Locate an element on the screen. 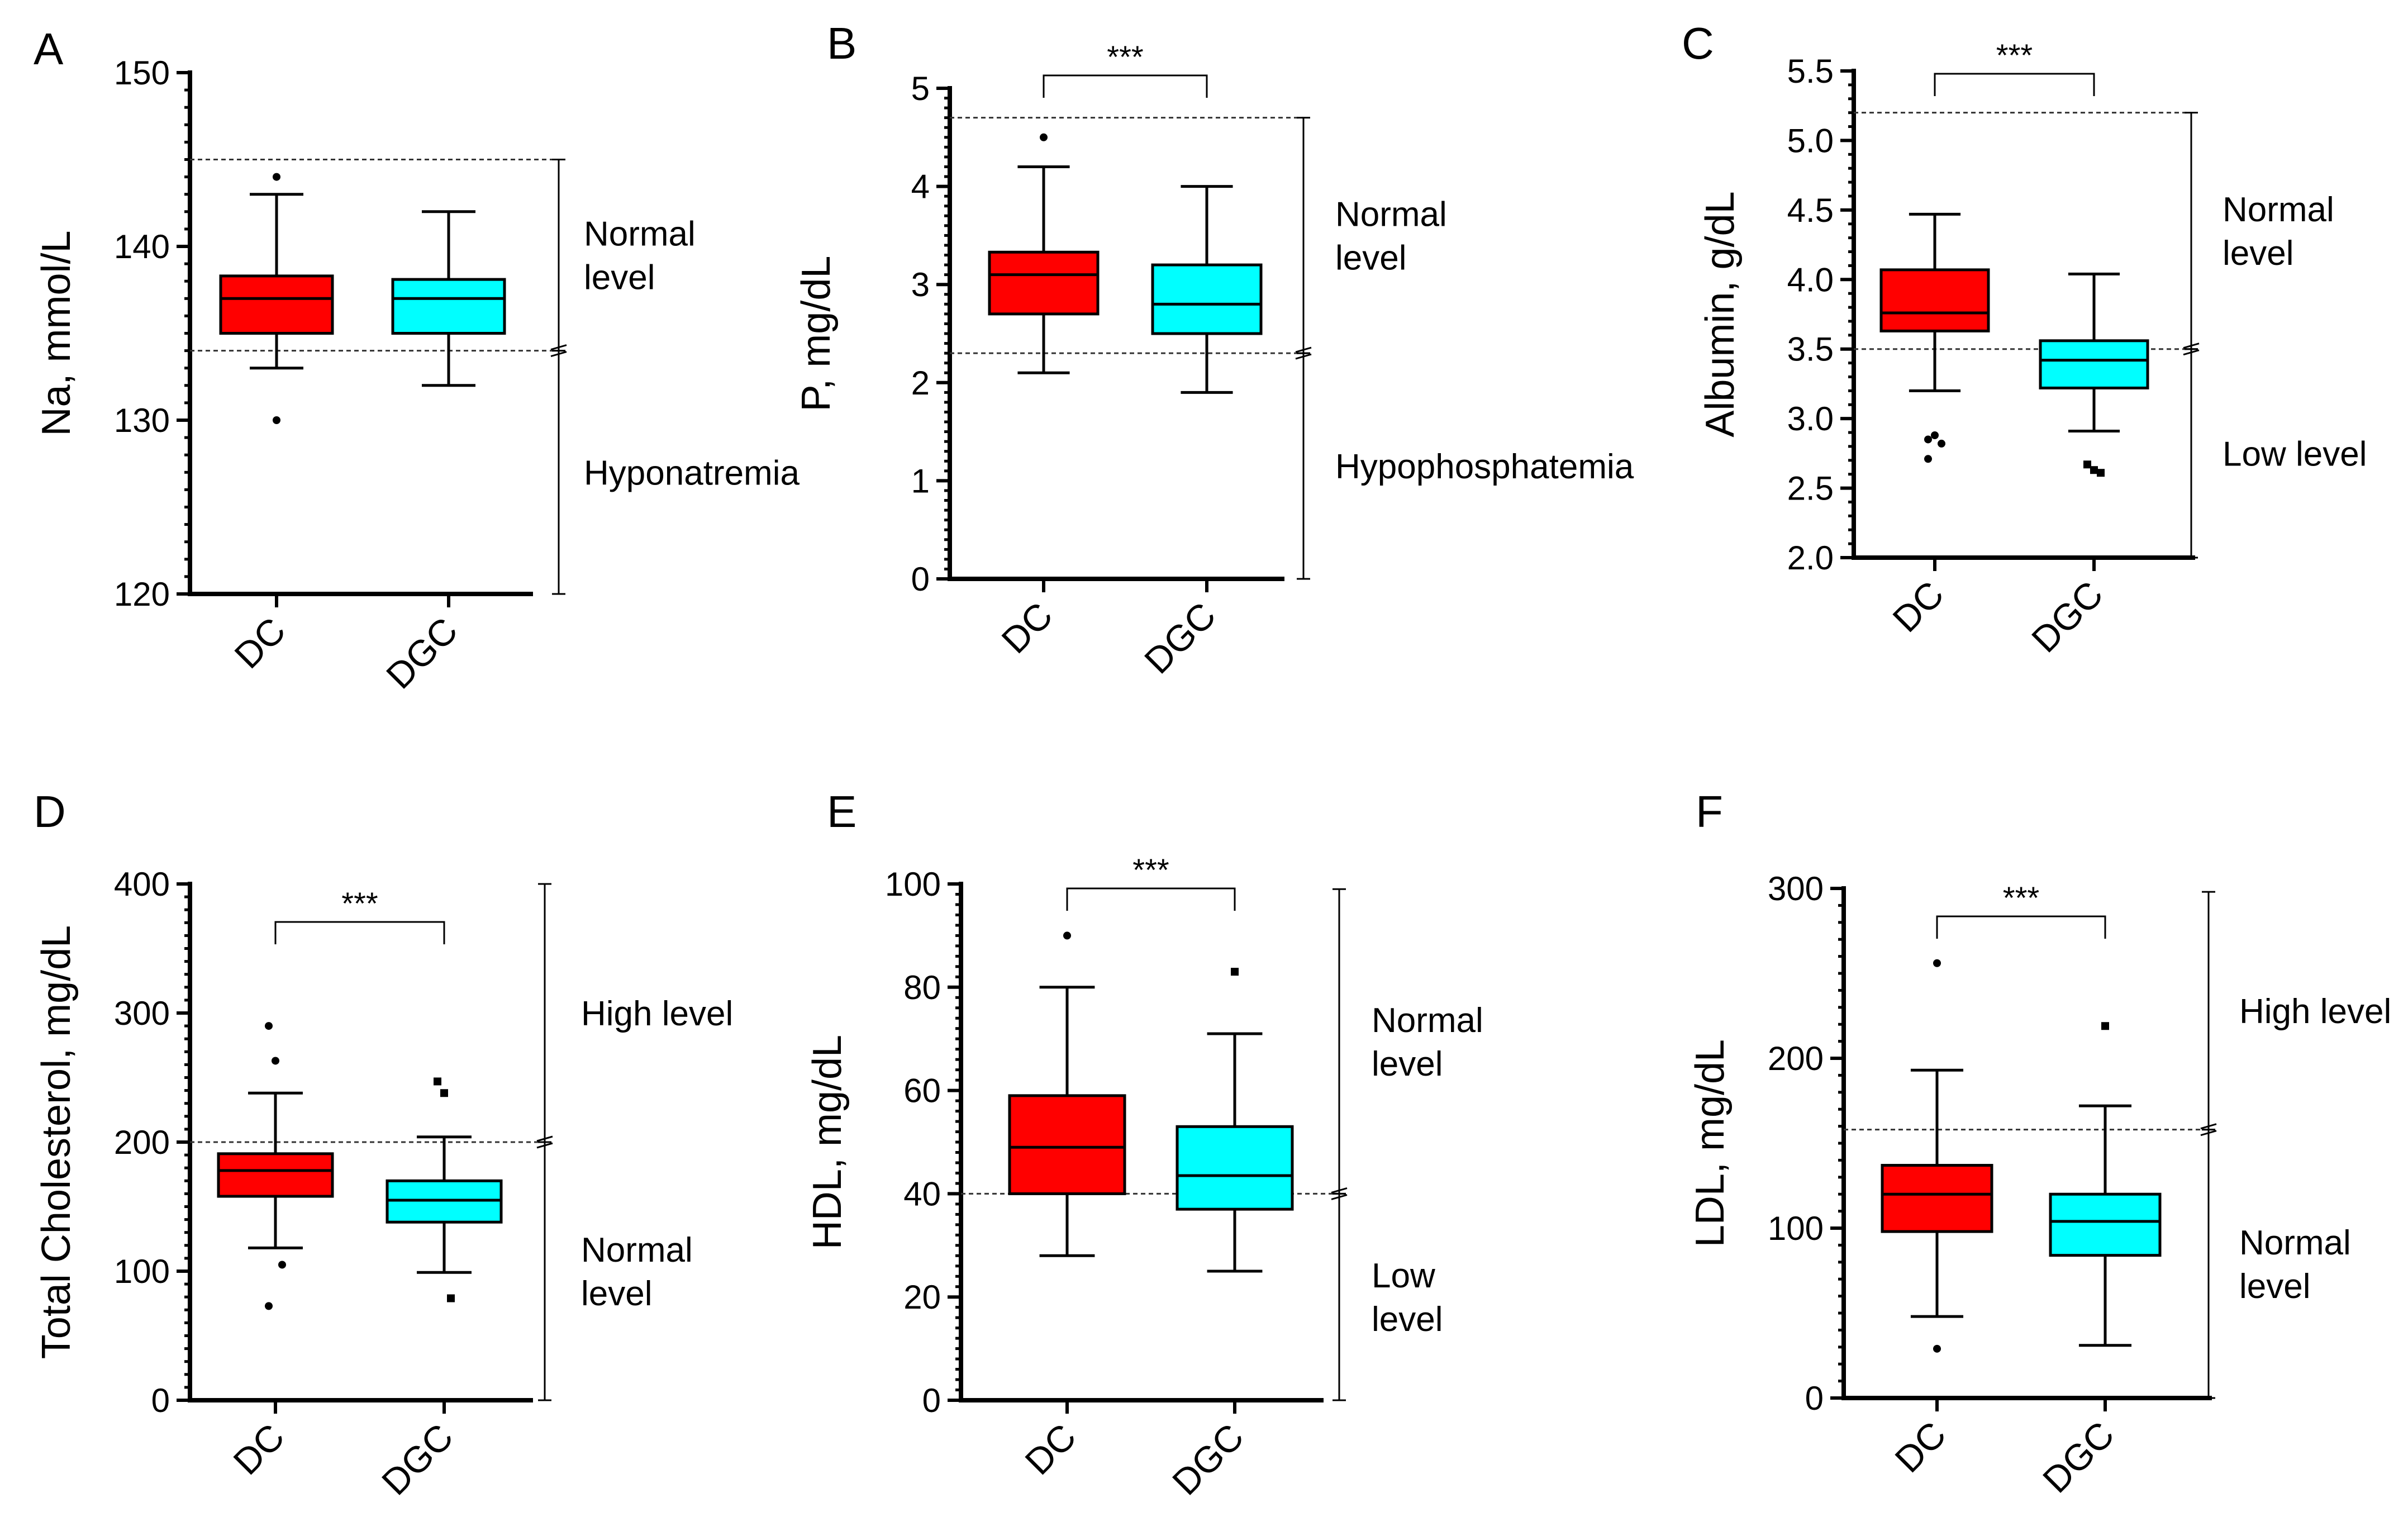  y-tick-label: 60 is located at coordinates (922, 1091).